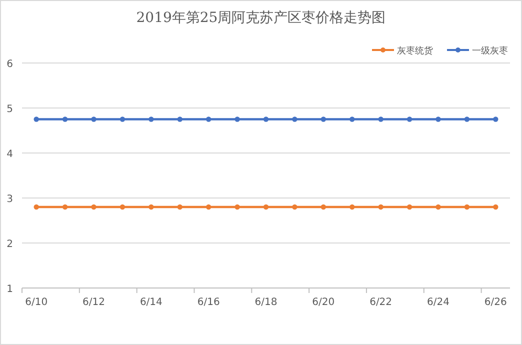 The width and height of the screenshot is (522, 345). I want to click on y-tick-label: 4, so click(9, 154).